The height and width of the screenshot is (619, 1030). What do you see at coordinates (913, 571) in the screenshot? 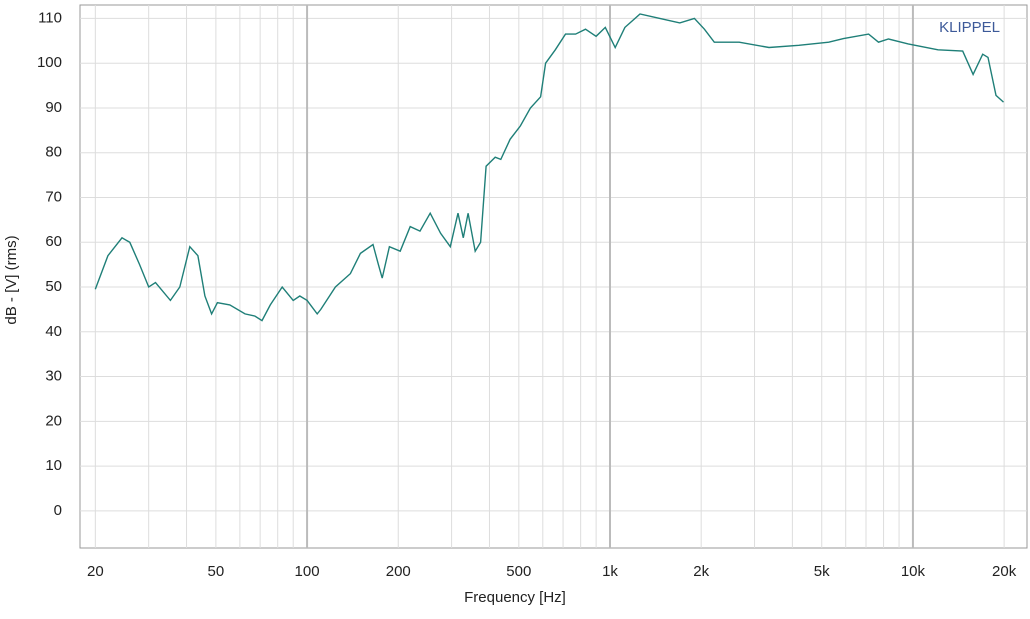
I see `x-tick-label: 10k` at bounding box center [913, 571].